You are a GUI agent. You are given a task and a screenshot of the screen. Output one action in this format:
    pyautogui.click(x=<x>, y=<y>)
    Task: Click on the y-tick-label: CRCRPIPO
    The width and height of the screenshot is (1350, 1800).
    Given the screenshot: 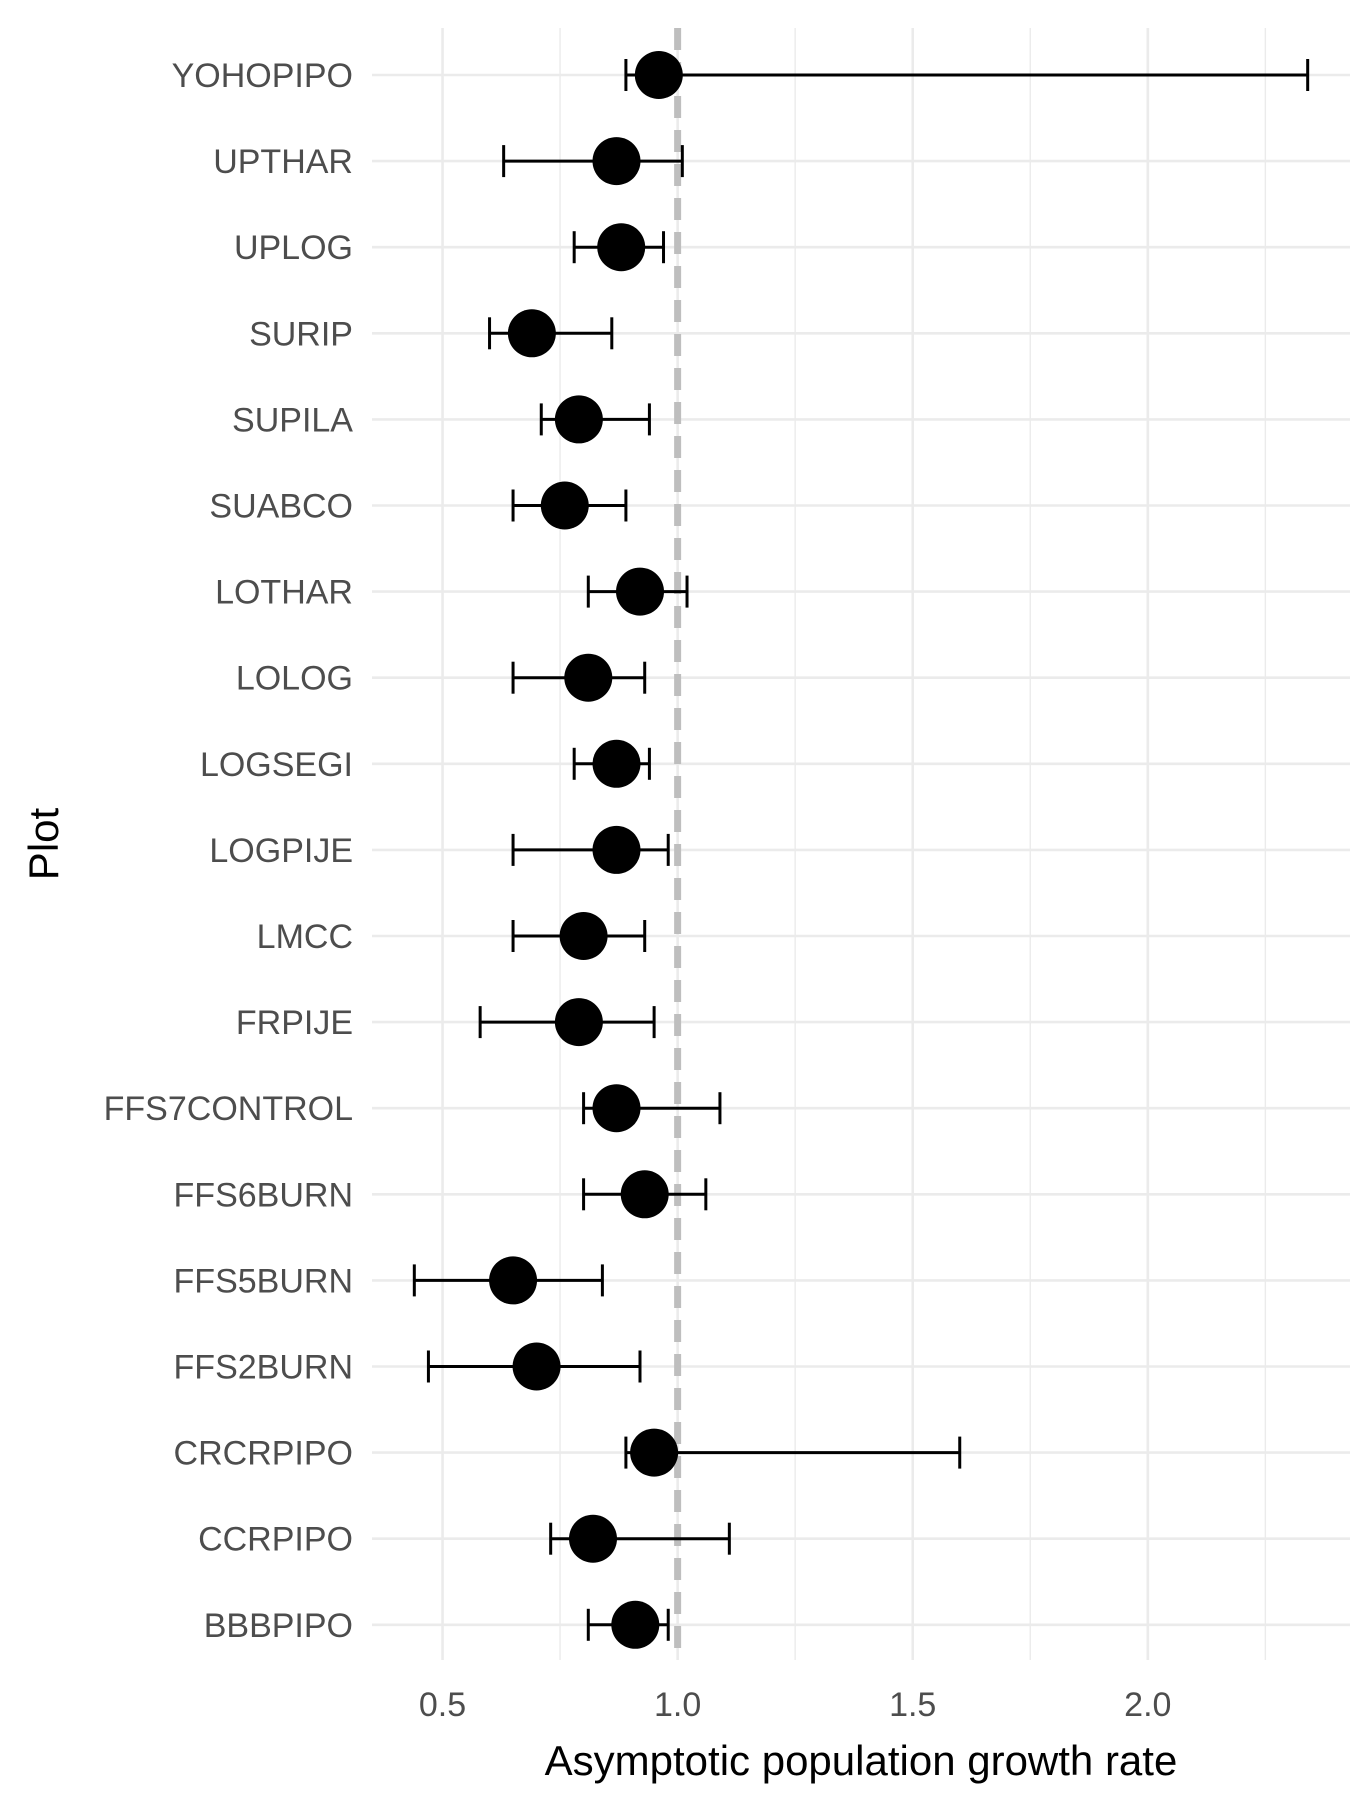 What is the action you would take?
    pyautogui.click(x=263, y=1454)
    